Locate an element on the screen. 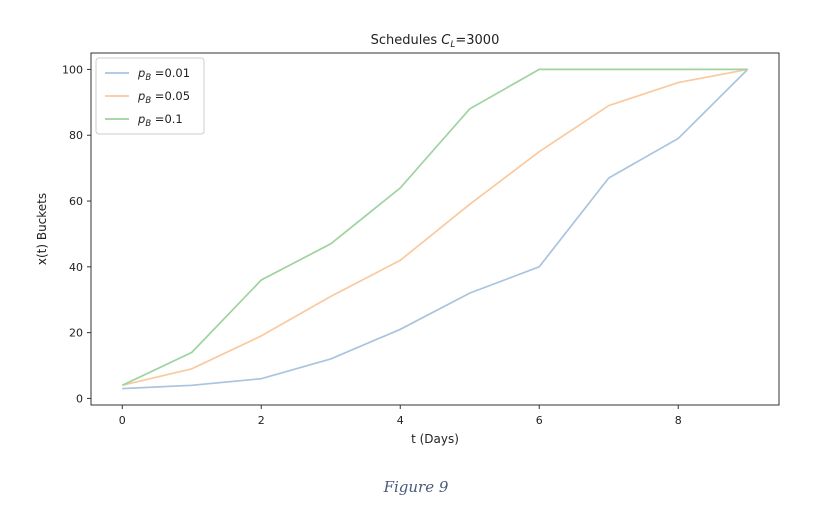  x-axis-label: t (Days) is located at coordinates (435, 439).